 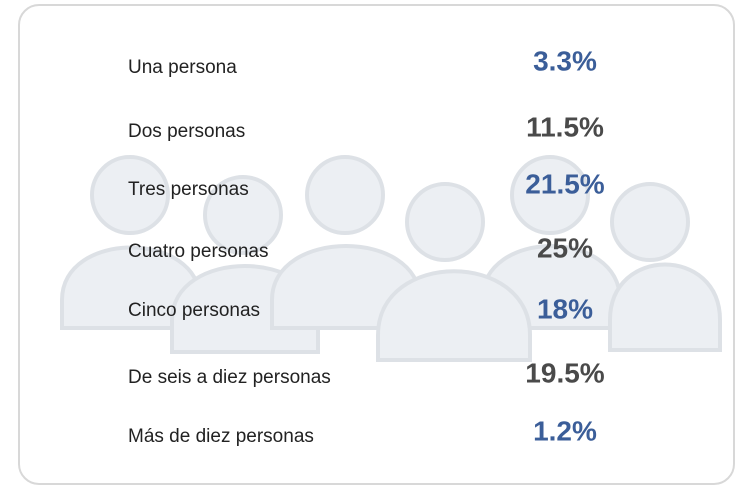 What do you see at coordinates (188, 189) in the screenshot?
I see `row-label: Tres personas` at bounding box center [188, 189].